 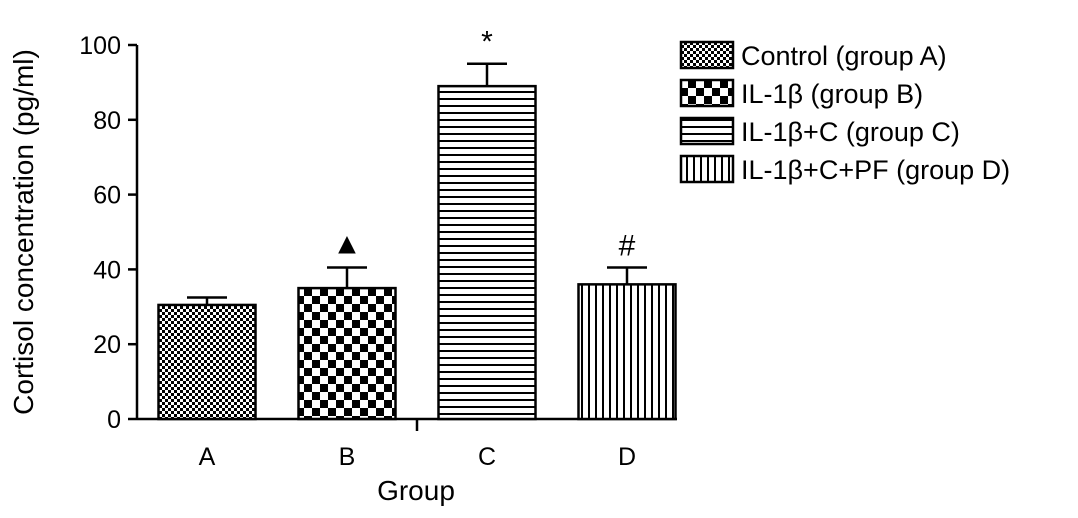 I want to click on x-tick-label-c: C, so click(x=487, y=457).